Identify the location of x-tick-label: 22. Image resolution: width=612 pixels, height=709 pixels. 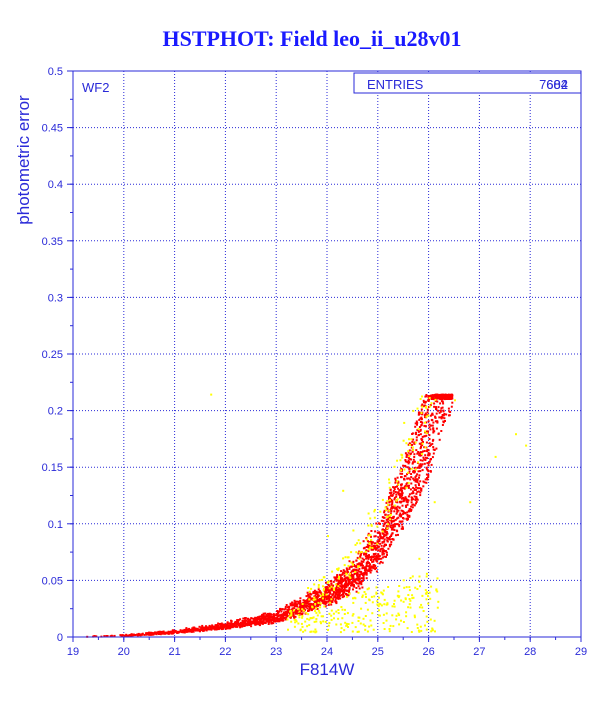
(225, 652).